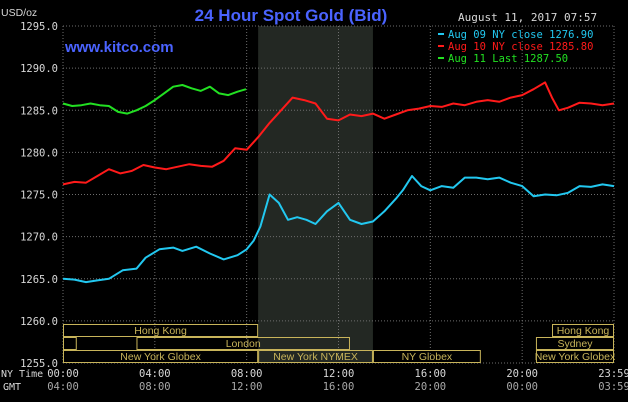  What do you see at coordinates (247, 387) in the screenshot?
I see `x-tick-label-gmt: 12:00` at bounding box center [247, 387].